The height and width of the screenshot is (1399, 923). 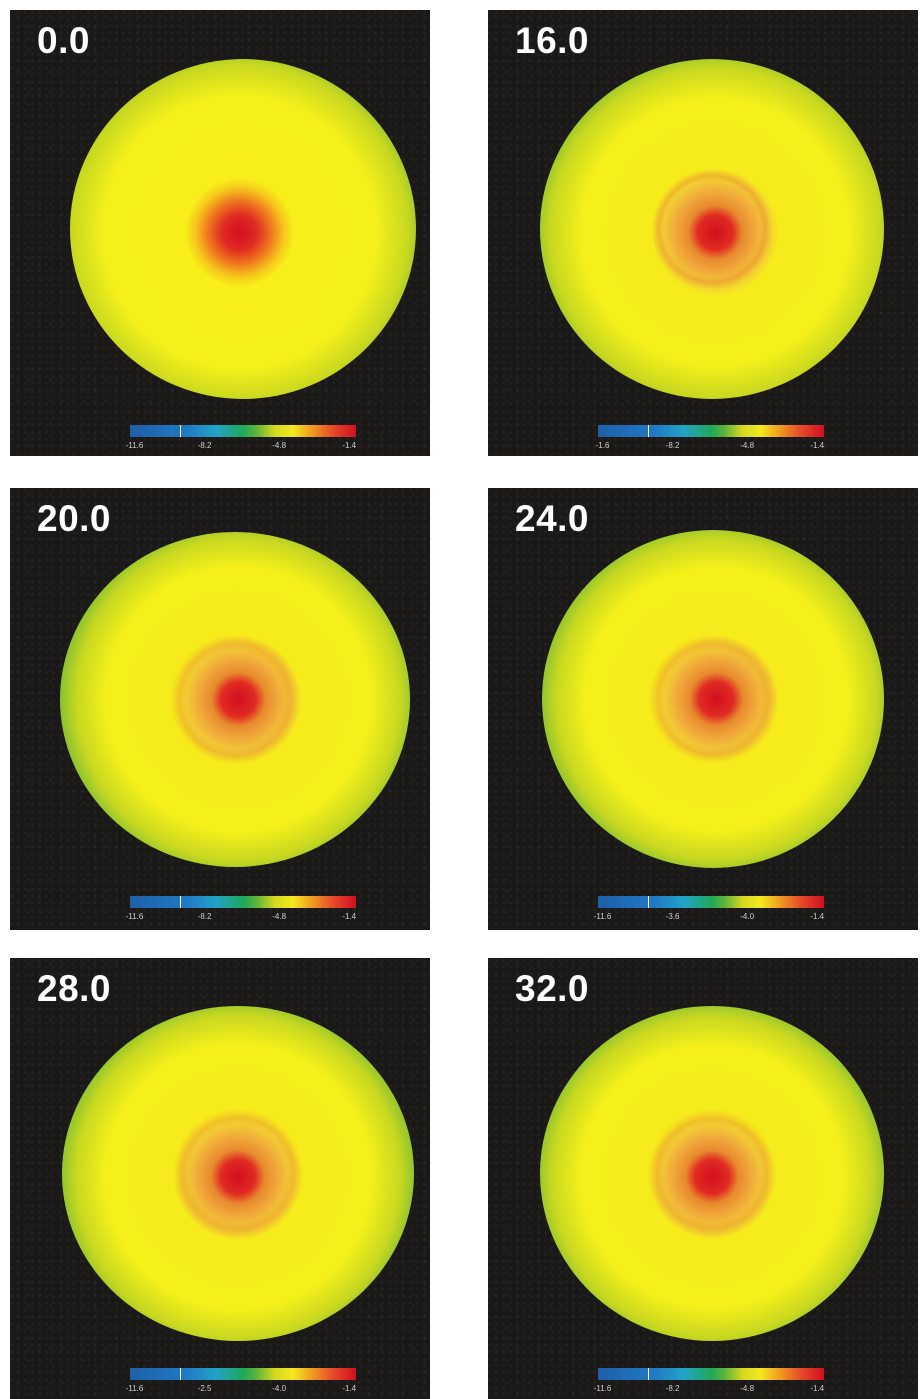 I want to click on panel-t0: 0.0 -11.6 -8.2 -4.8 -1.4, so click(x=220, y=233).